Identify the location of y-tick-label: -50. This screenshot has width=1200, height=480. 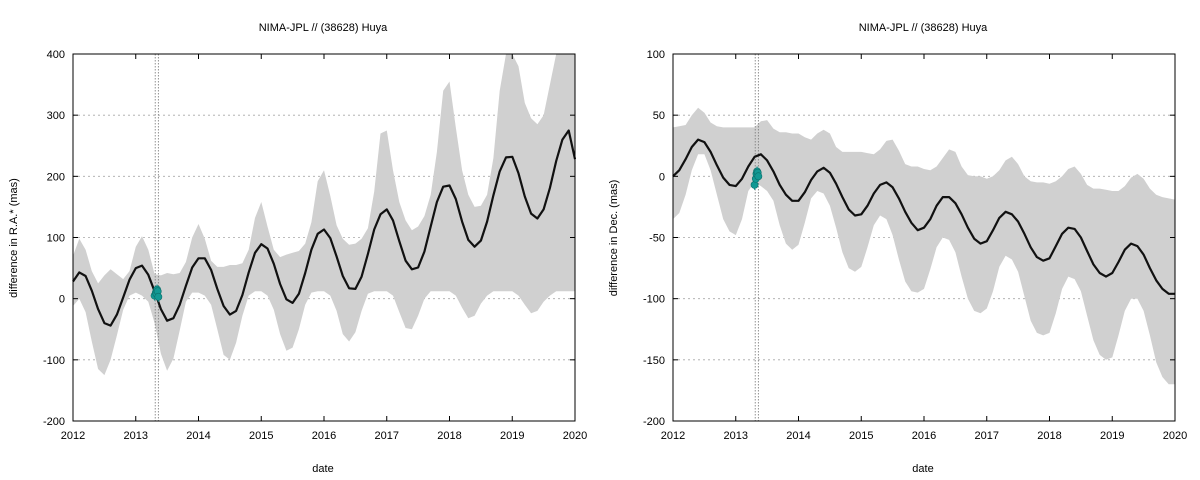
(657, 239).